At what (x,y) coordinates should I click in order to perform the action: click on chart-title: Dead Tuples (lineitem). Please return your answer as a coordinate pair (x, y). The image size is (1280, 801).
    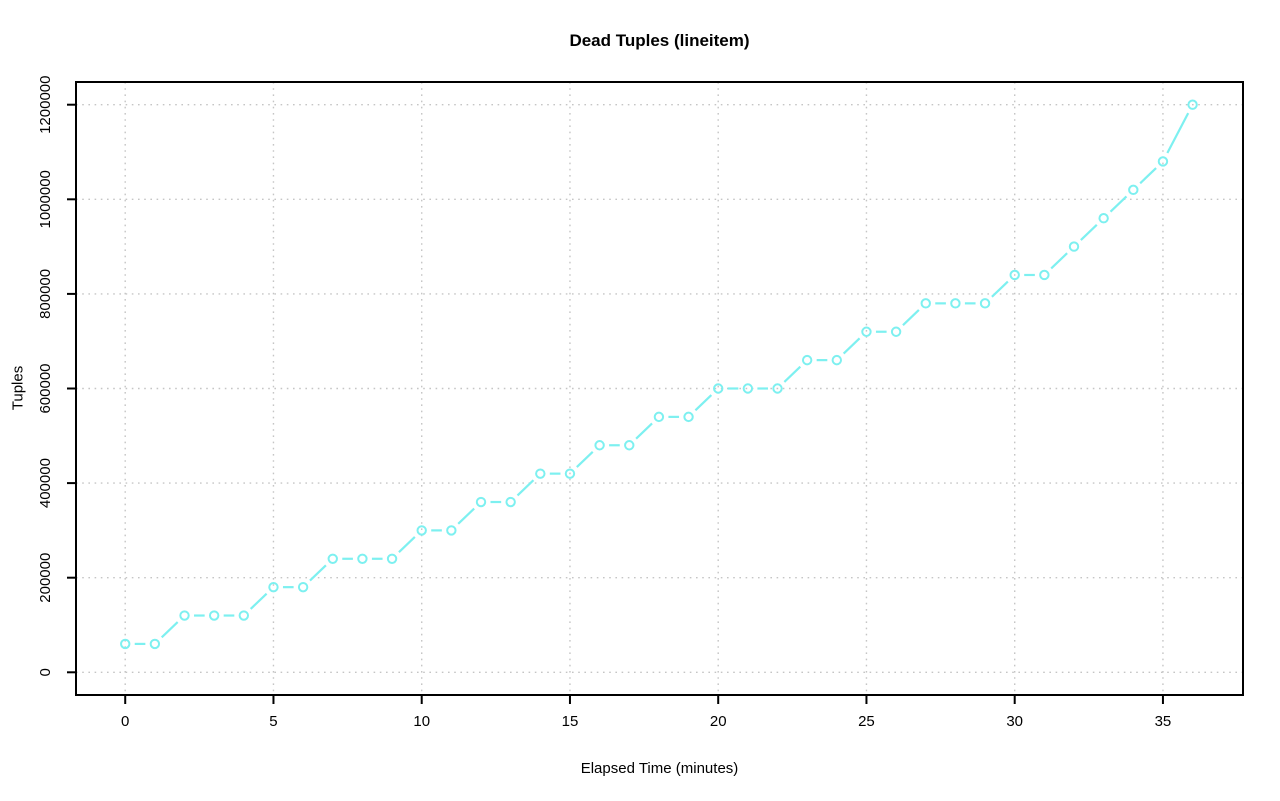
    Looking at the image, I should click on (659, 40).